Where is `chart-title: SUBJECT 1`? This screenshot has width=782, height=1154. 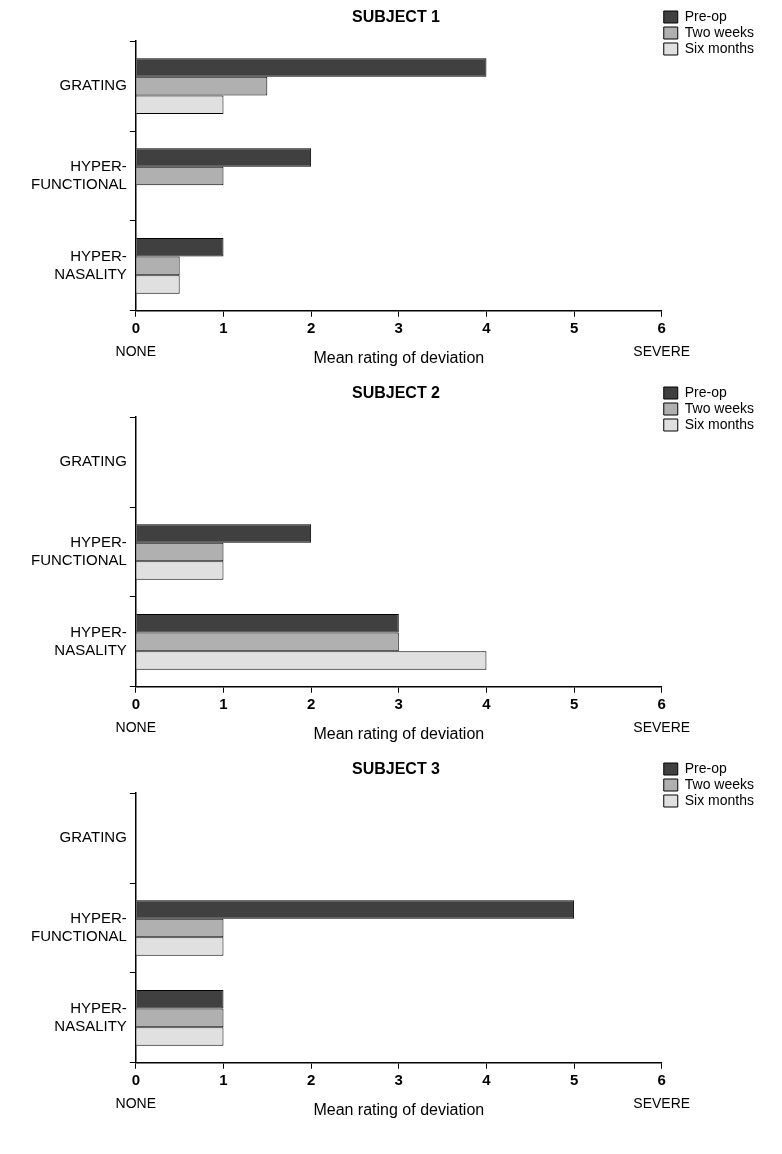
chart-title: SUBJECT 1 is located at coordinates (396, 17).